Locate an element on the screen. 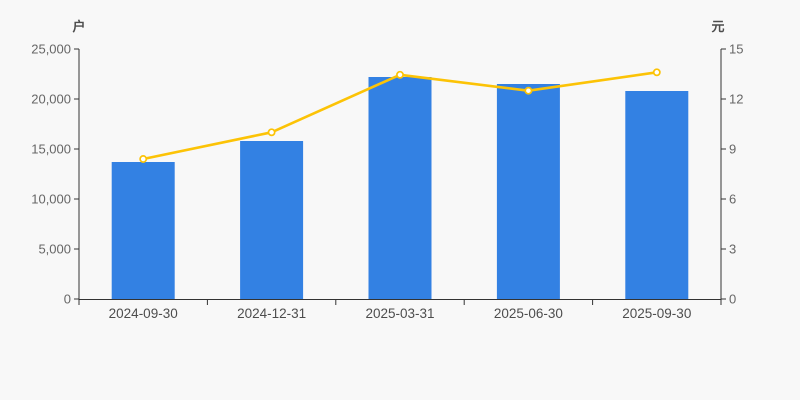 Image resolution: width=800 pixels, height=400 pixels. left-axis-tick-label: 10,000 is located at coordinates (51, 199).